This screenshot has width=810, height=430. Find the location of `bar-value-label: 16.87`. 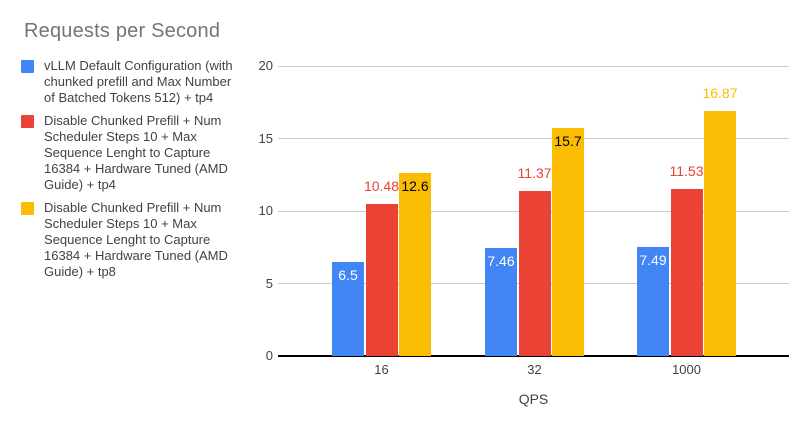

bar-value-label: 16.87 is located at coordinates (720, 93).